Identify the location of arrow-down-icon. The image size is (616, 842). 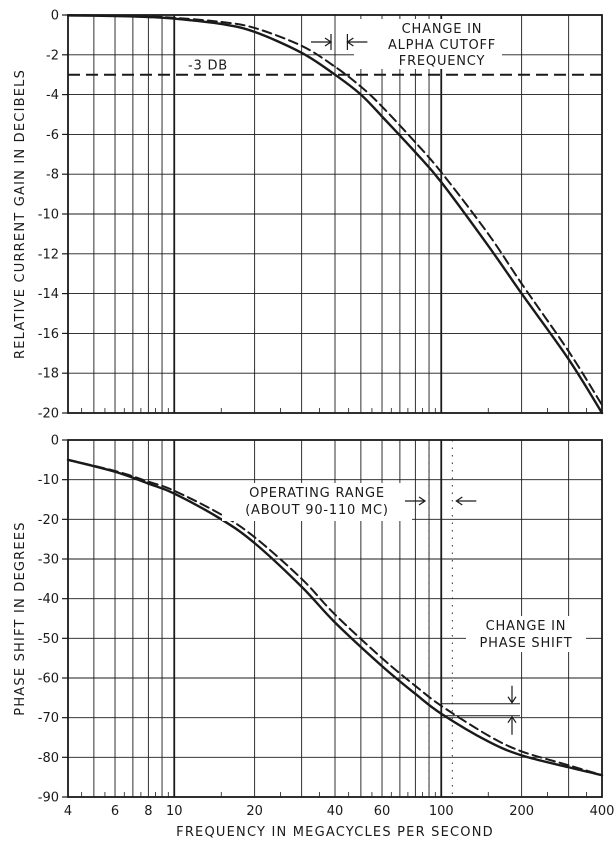
(512, 694).